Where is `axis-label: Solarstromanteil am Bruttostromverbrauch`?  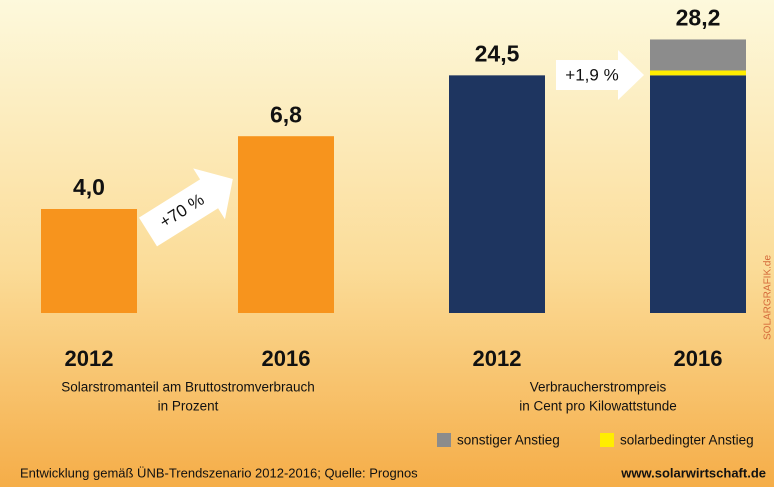 axis-label: Solarstromanteil am Bruttostromverbrauch is located at coordinates (188, 387).